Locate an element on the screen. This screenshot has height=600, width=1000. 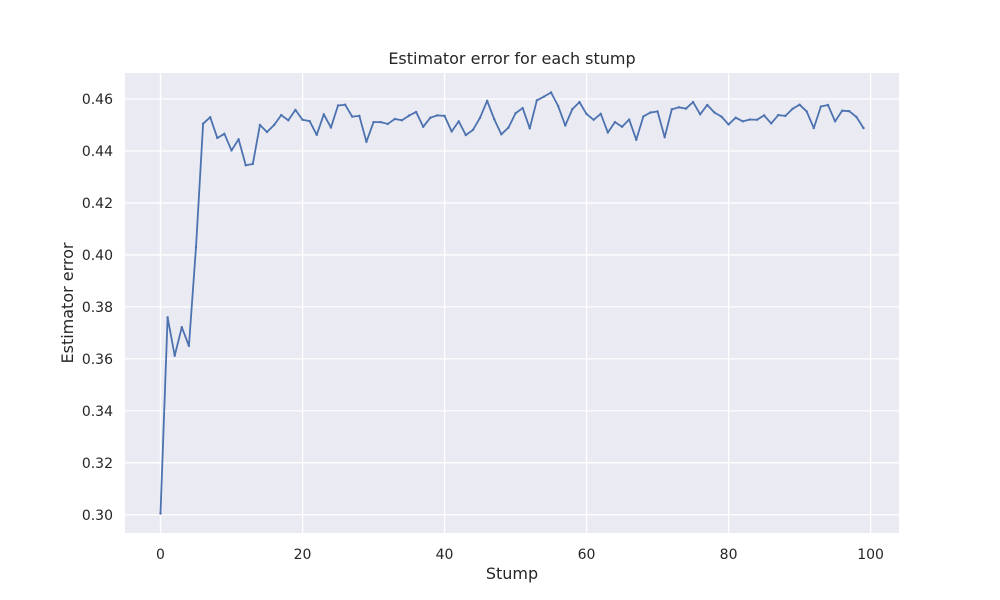
y-axis-ticks: 0.30 0.32 0.34 0.36 0.38 0.40 0.42 0.44 0.46 is located at coordinates (97, 308).